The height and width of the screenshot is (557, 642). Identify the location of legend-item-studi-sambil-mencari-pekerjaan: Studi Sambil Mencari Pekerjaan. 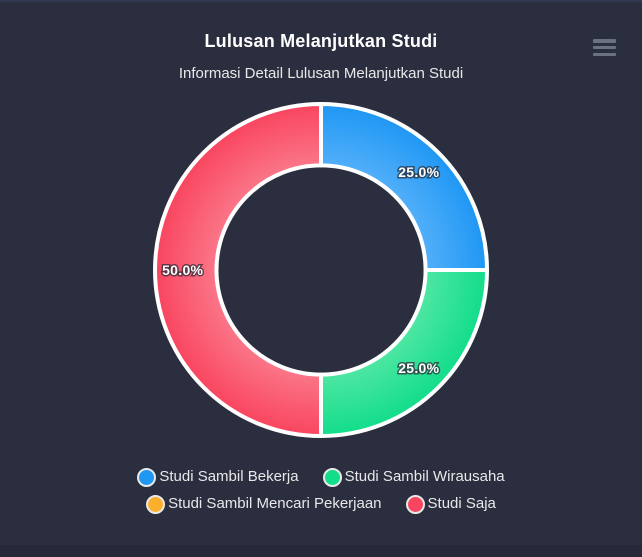
(264, 504).